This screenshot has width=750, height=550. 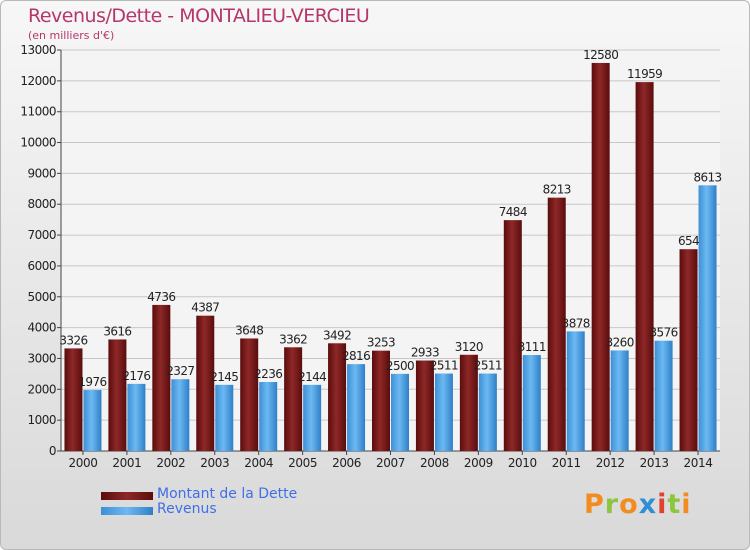 I want to click on x-tick-label: 2000, so click(x=82, y=463).